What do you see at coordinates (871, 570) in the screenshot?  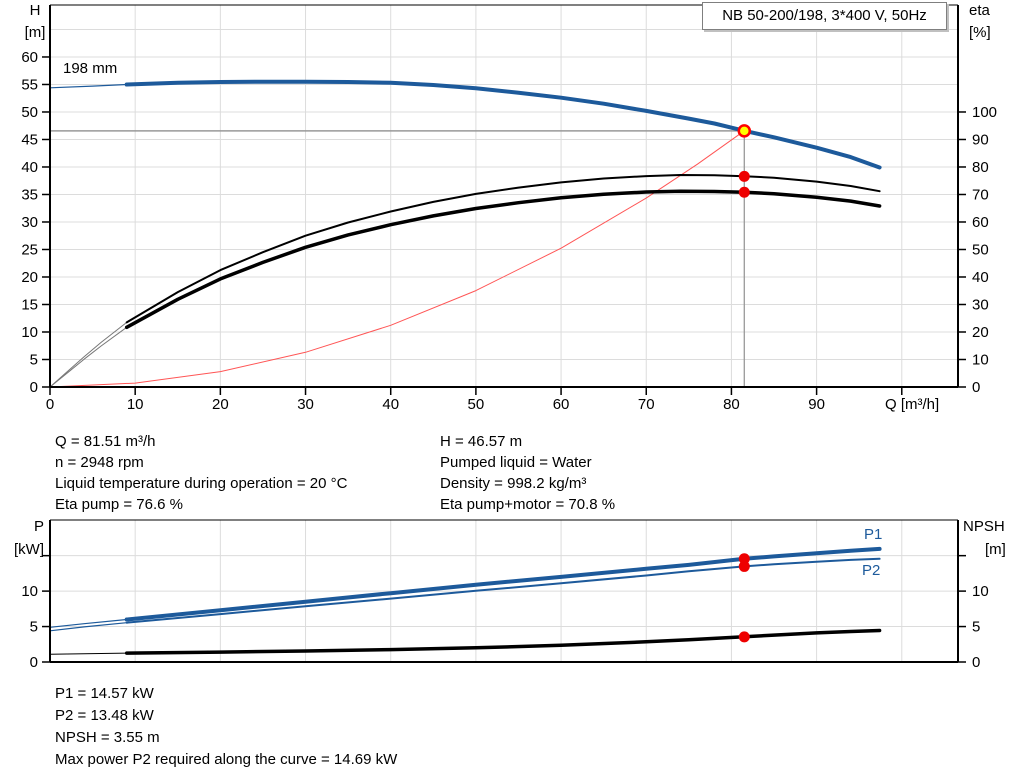 I see `p2-curve-label: P2` at bounding box center [871, 570].